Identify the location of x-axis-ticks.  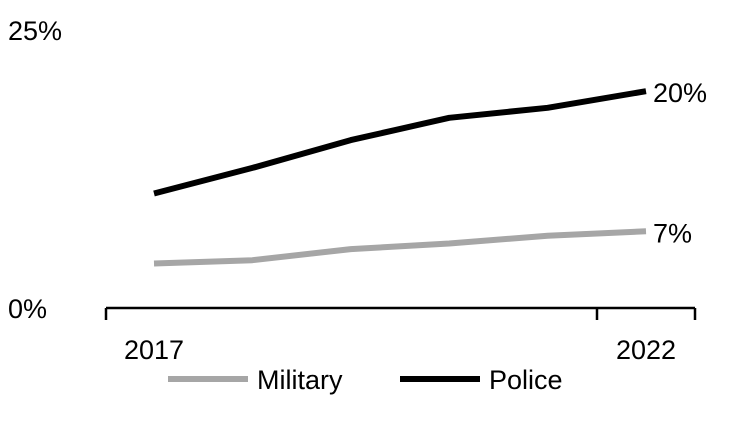
(400, 314).